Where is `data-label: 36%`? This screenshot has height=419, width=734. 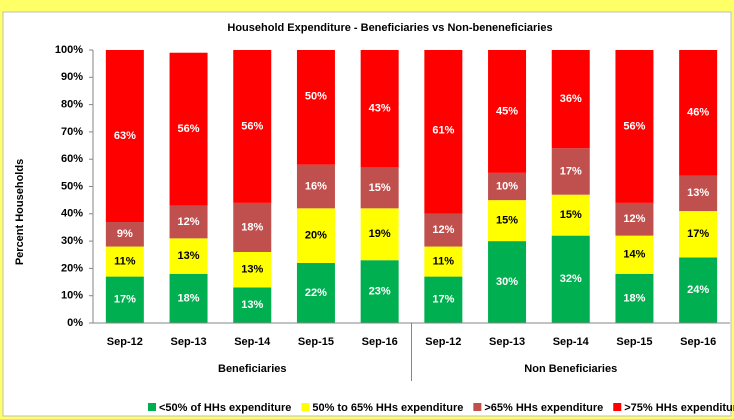
data-label: 36% is located at coordinates (571, 99).